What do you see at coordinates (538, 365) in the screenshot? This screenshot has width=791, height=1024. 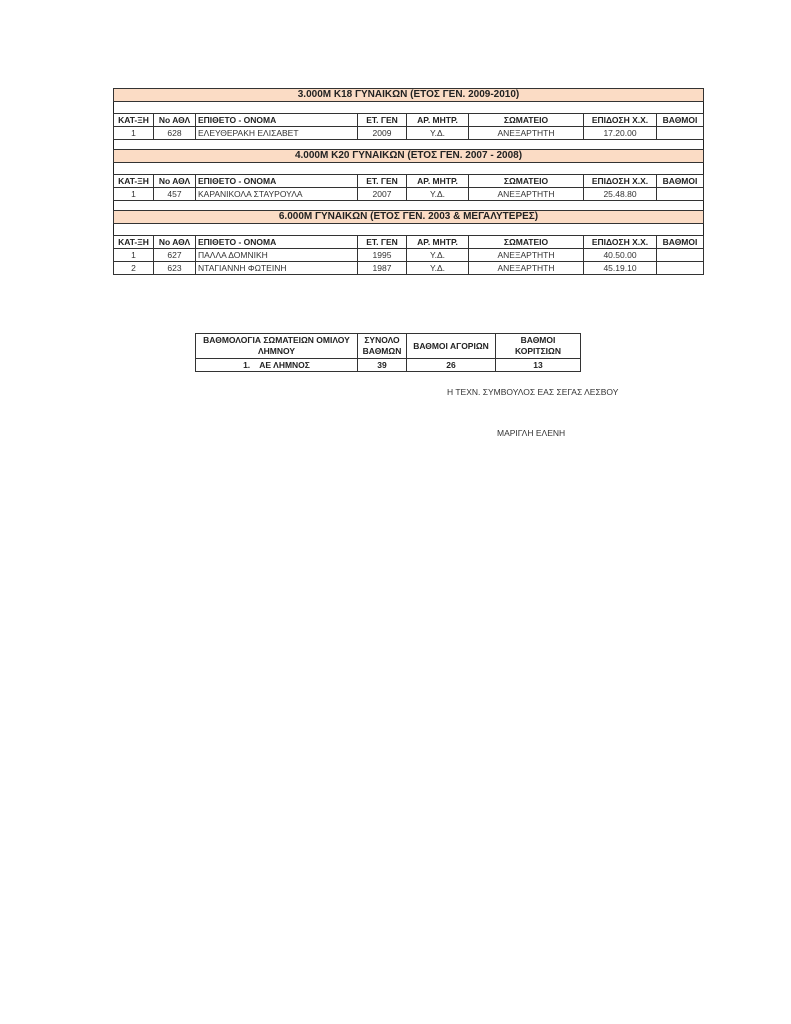 I see `girls-points: 13` at bounding box center [538, 365].